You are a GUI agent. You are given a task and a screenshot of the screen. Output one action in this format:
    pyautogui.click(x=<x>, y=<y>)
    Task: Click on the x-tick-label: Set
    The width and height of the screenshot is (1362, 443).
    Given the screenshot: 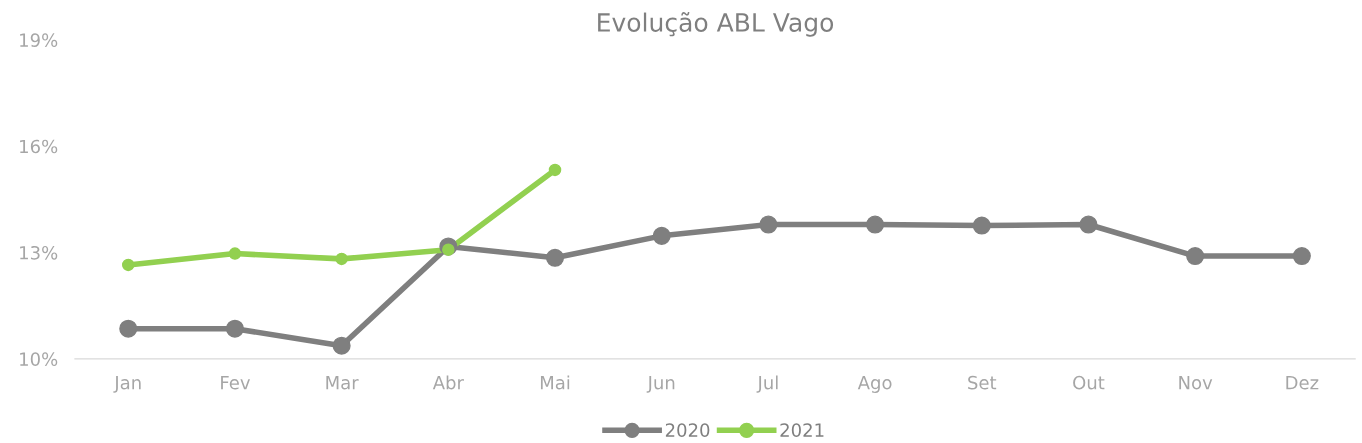 What is the action you would take?
    pyautogui.click(x=982, y=382)
    